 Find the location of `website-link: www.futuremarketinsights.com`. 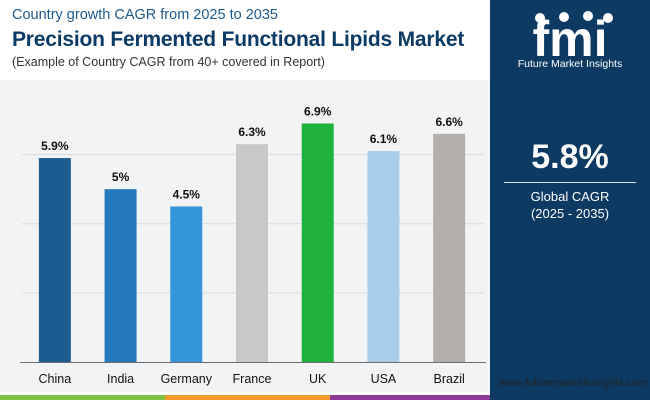

website-link: www.futuremarketinsights.com is located at coordinates (573, 383).